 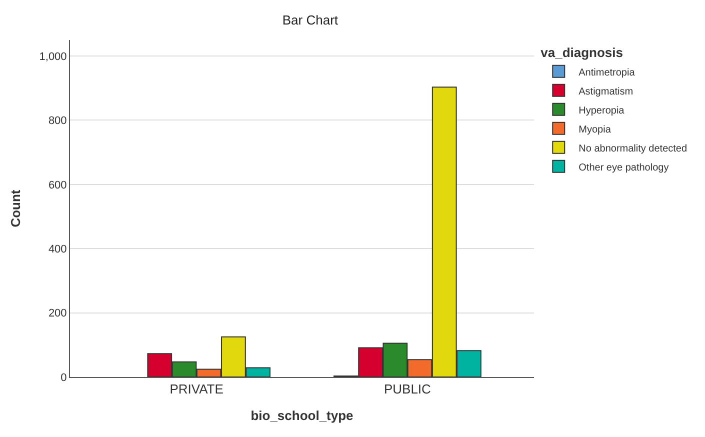 I want to click on y-tick-label: 1,000, so click(x=53, y=56).